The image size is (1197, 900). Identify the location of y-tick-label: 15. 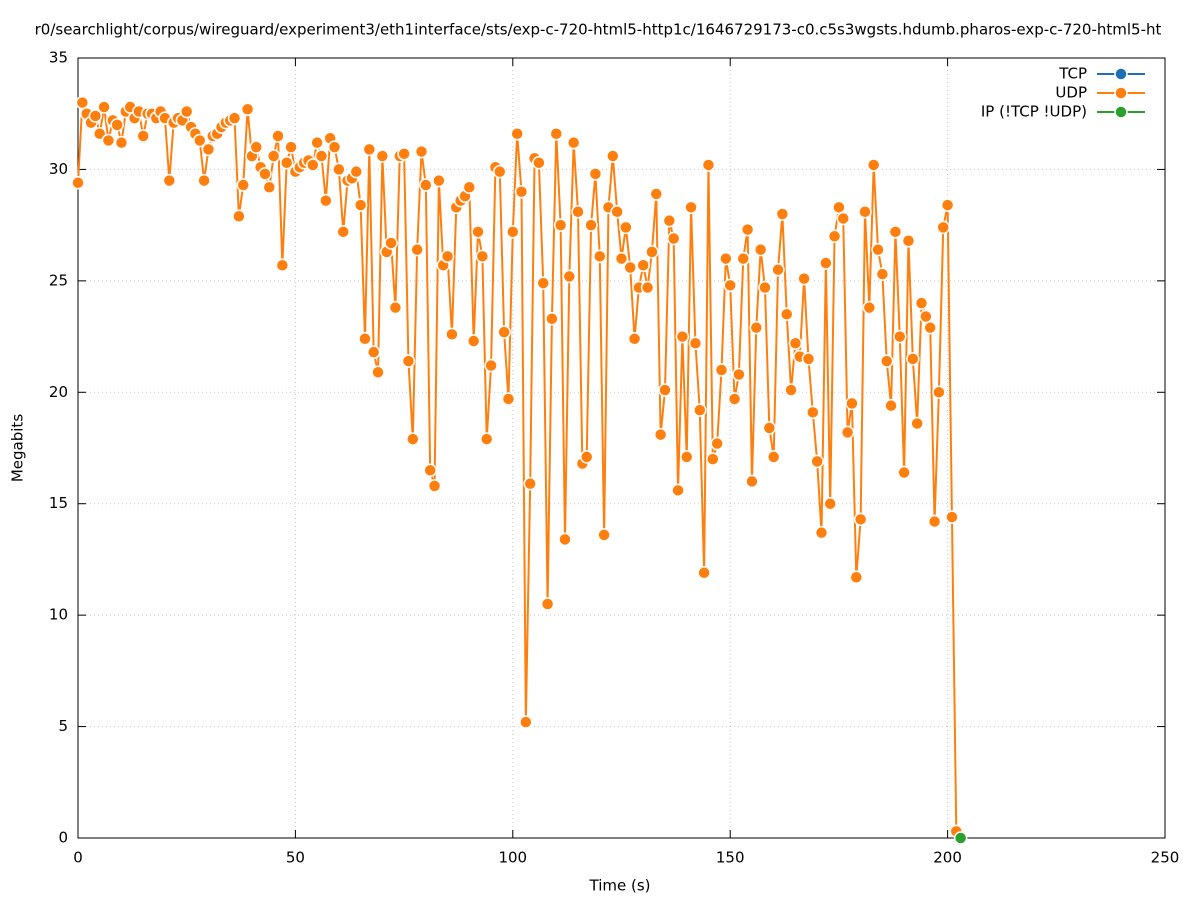
(58, 503).